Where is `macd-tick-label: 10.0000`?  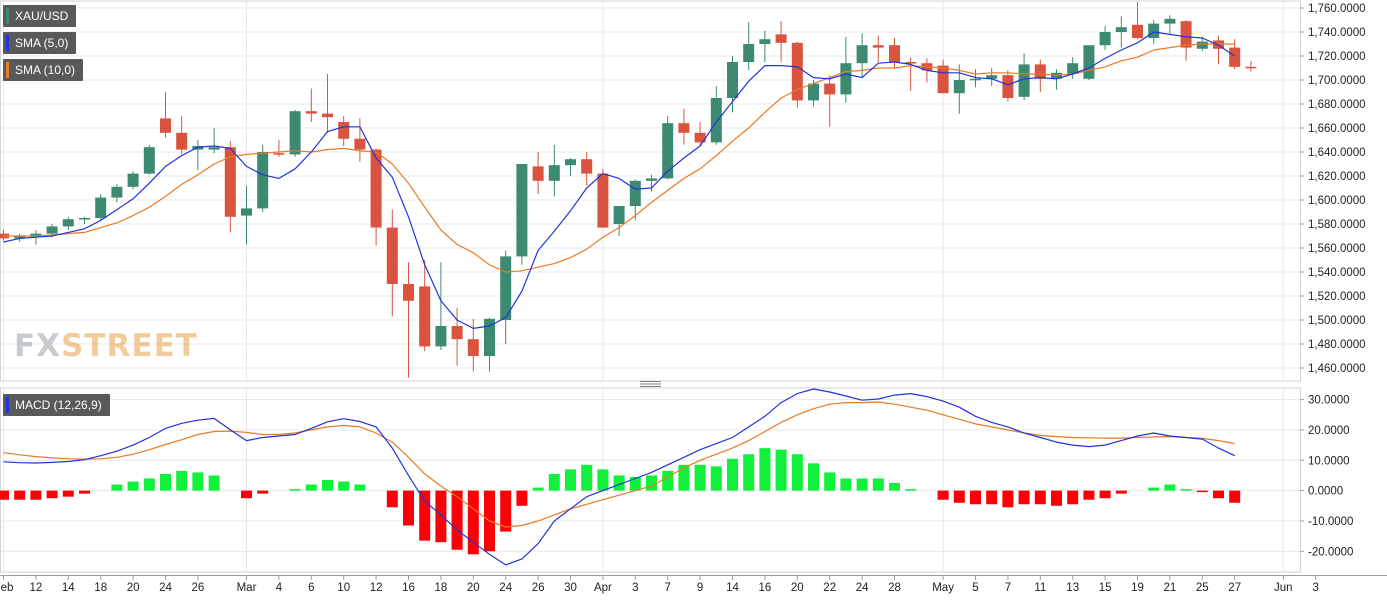
macd-tick-label: 10.0000 is located at coordinates (1329, 461).